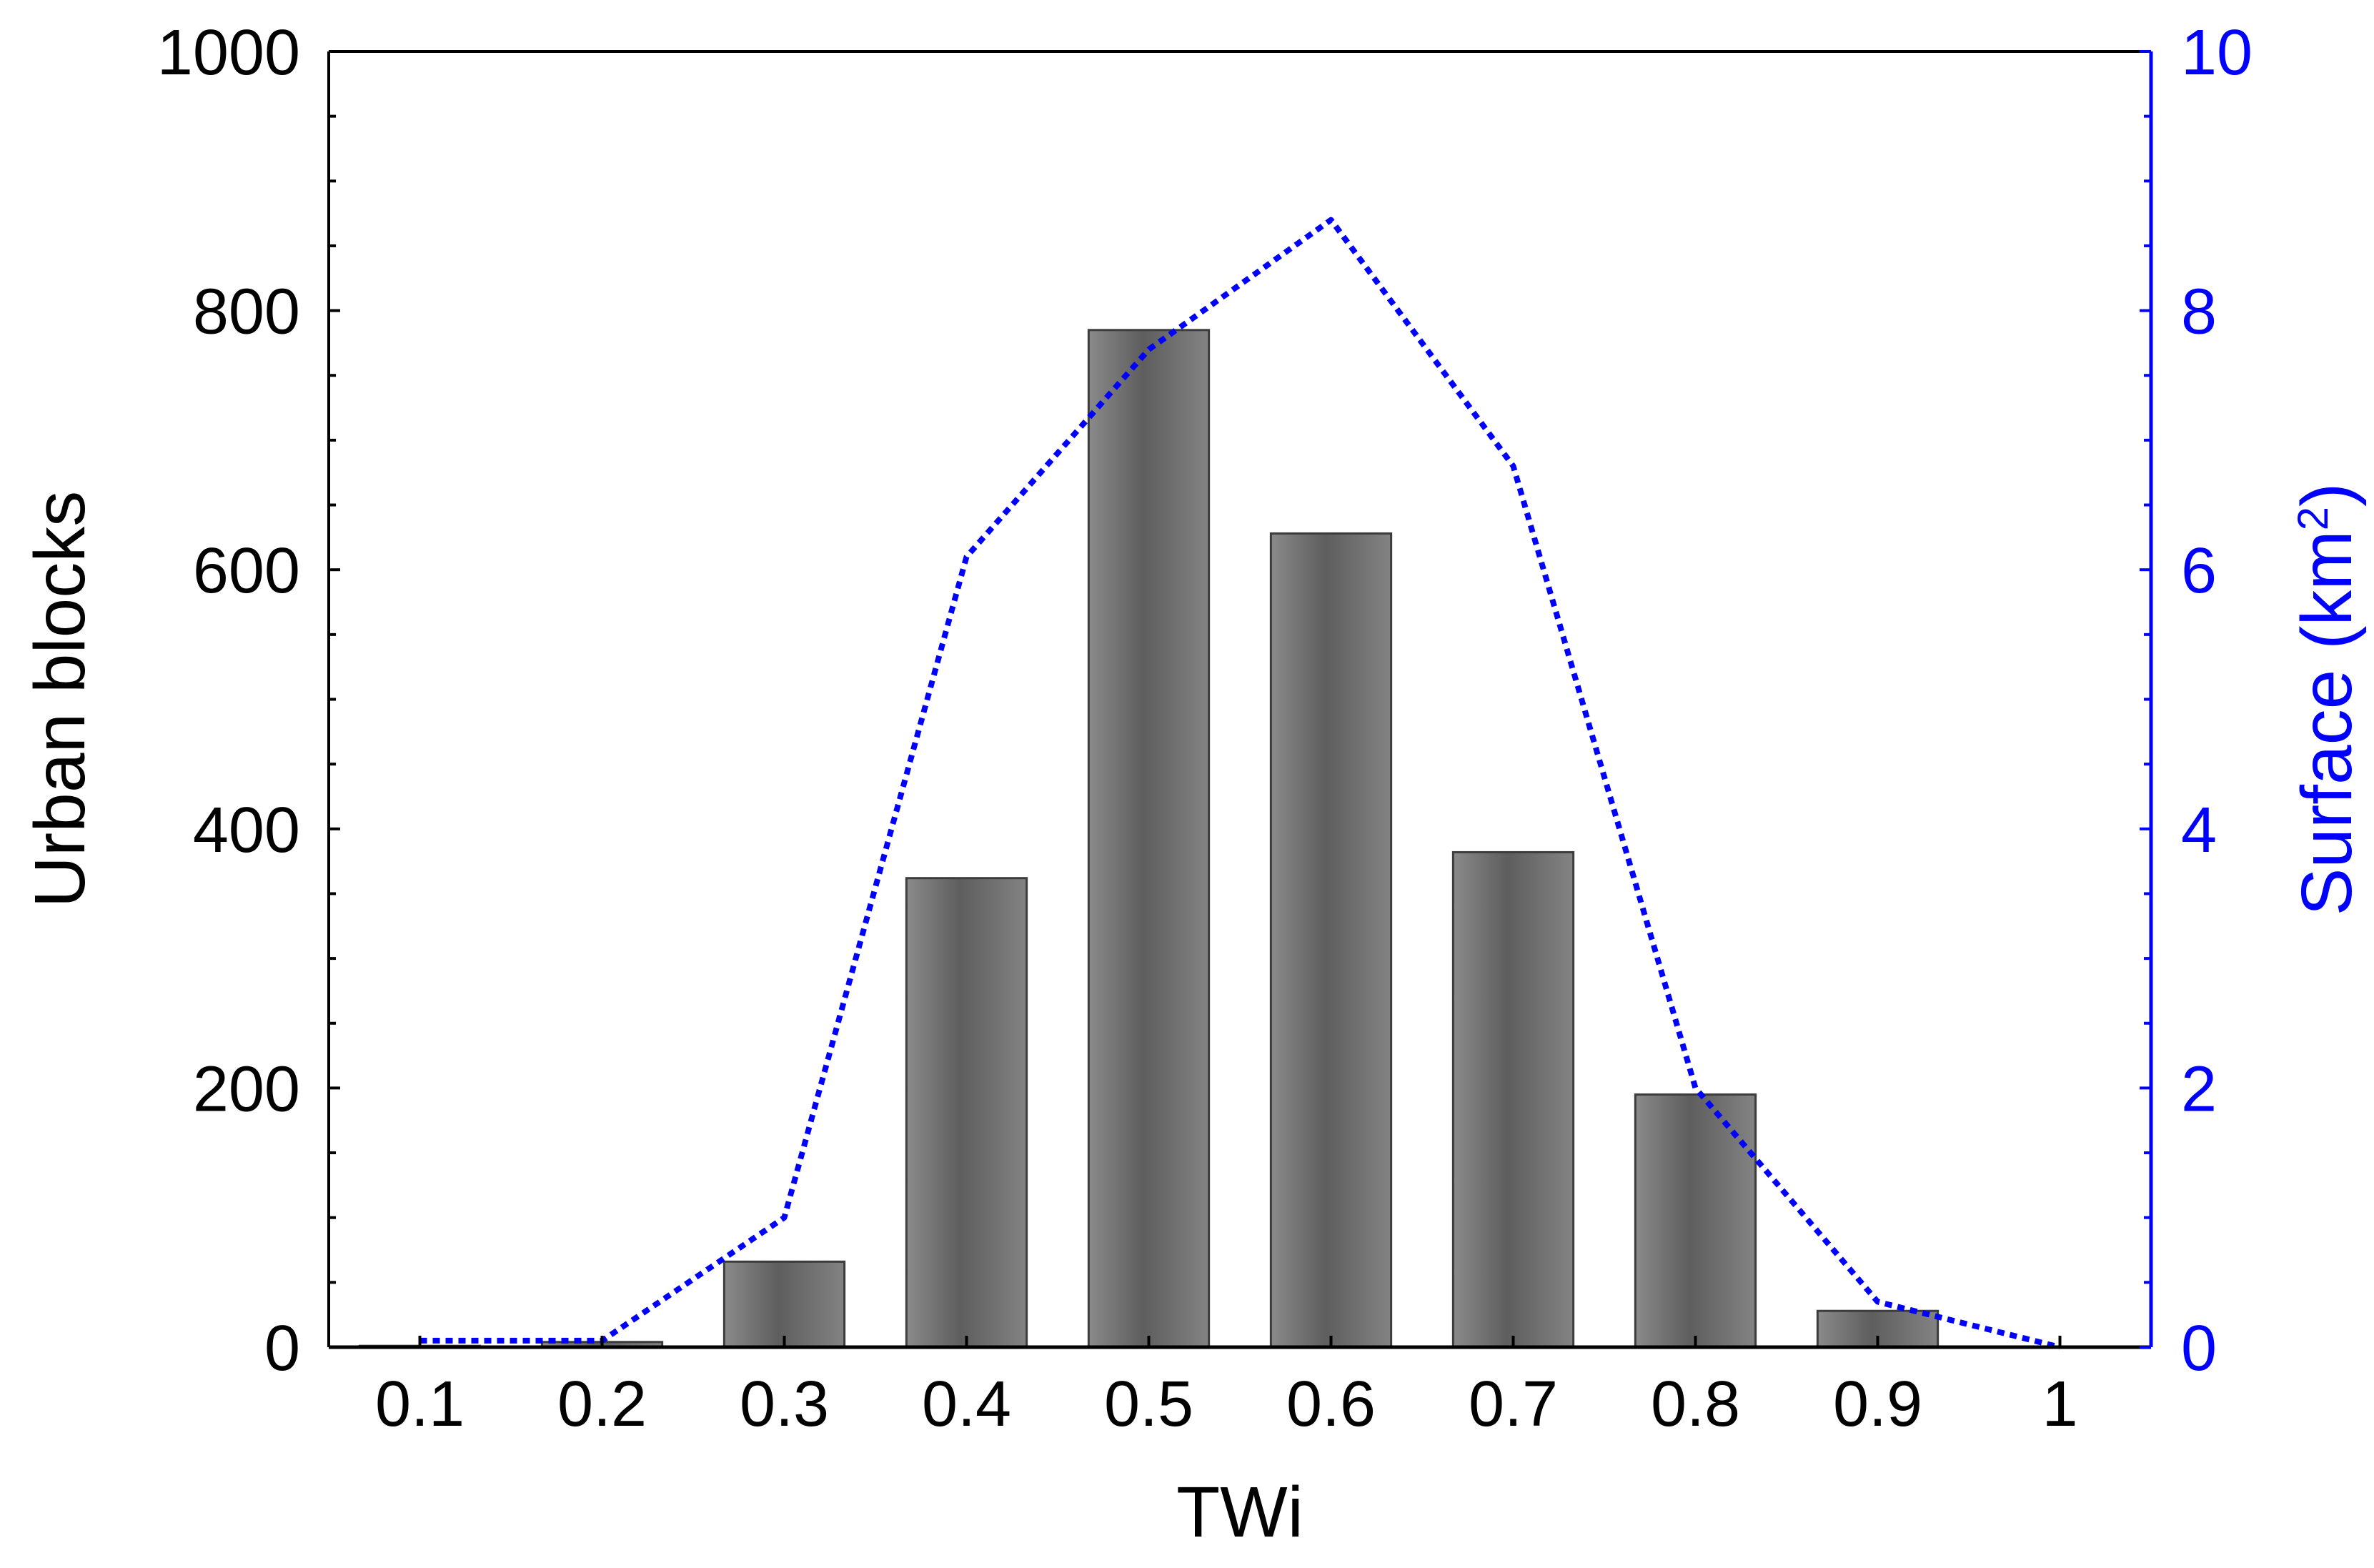 This screenshot has height=1568, width=2374. I want to click on y-tick-label: 0, so click(282, 1348).